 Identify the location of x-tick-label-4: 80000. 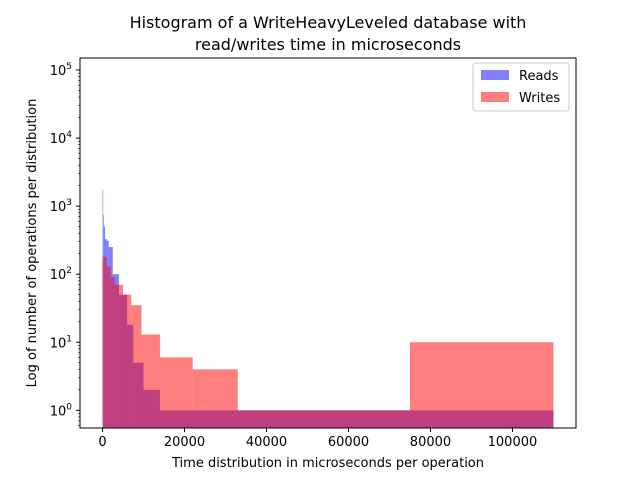
(430, 442).